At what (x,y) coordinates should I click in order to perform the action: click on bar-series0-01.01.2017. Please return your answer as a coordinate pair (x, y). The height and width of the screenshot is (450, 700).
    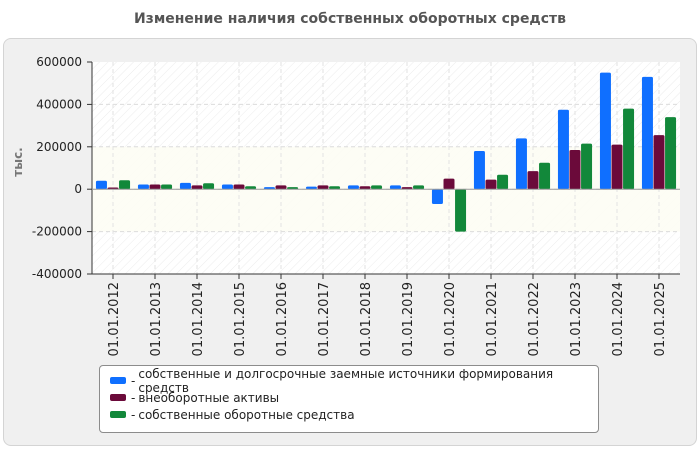
    Looking at the image, I should click on (311, 188).